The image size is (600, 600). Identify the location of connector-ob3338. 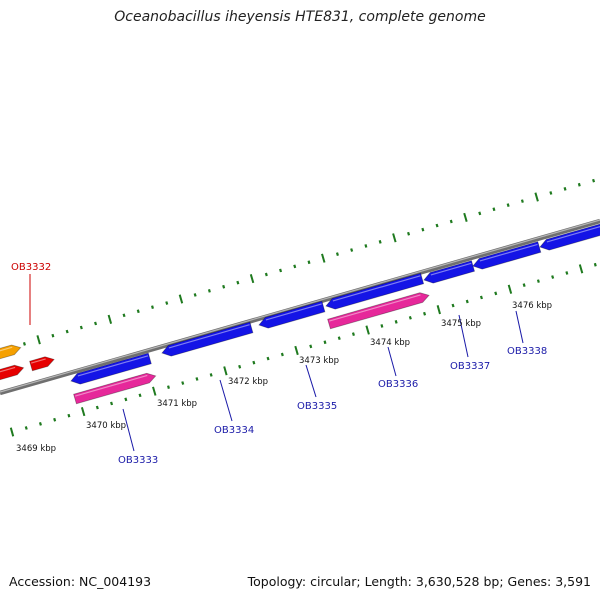
(519, 327).